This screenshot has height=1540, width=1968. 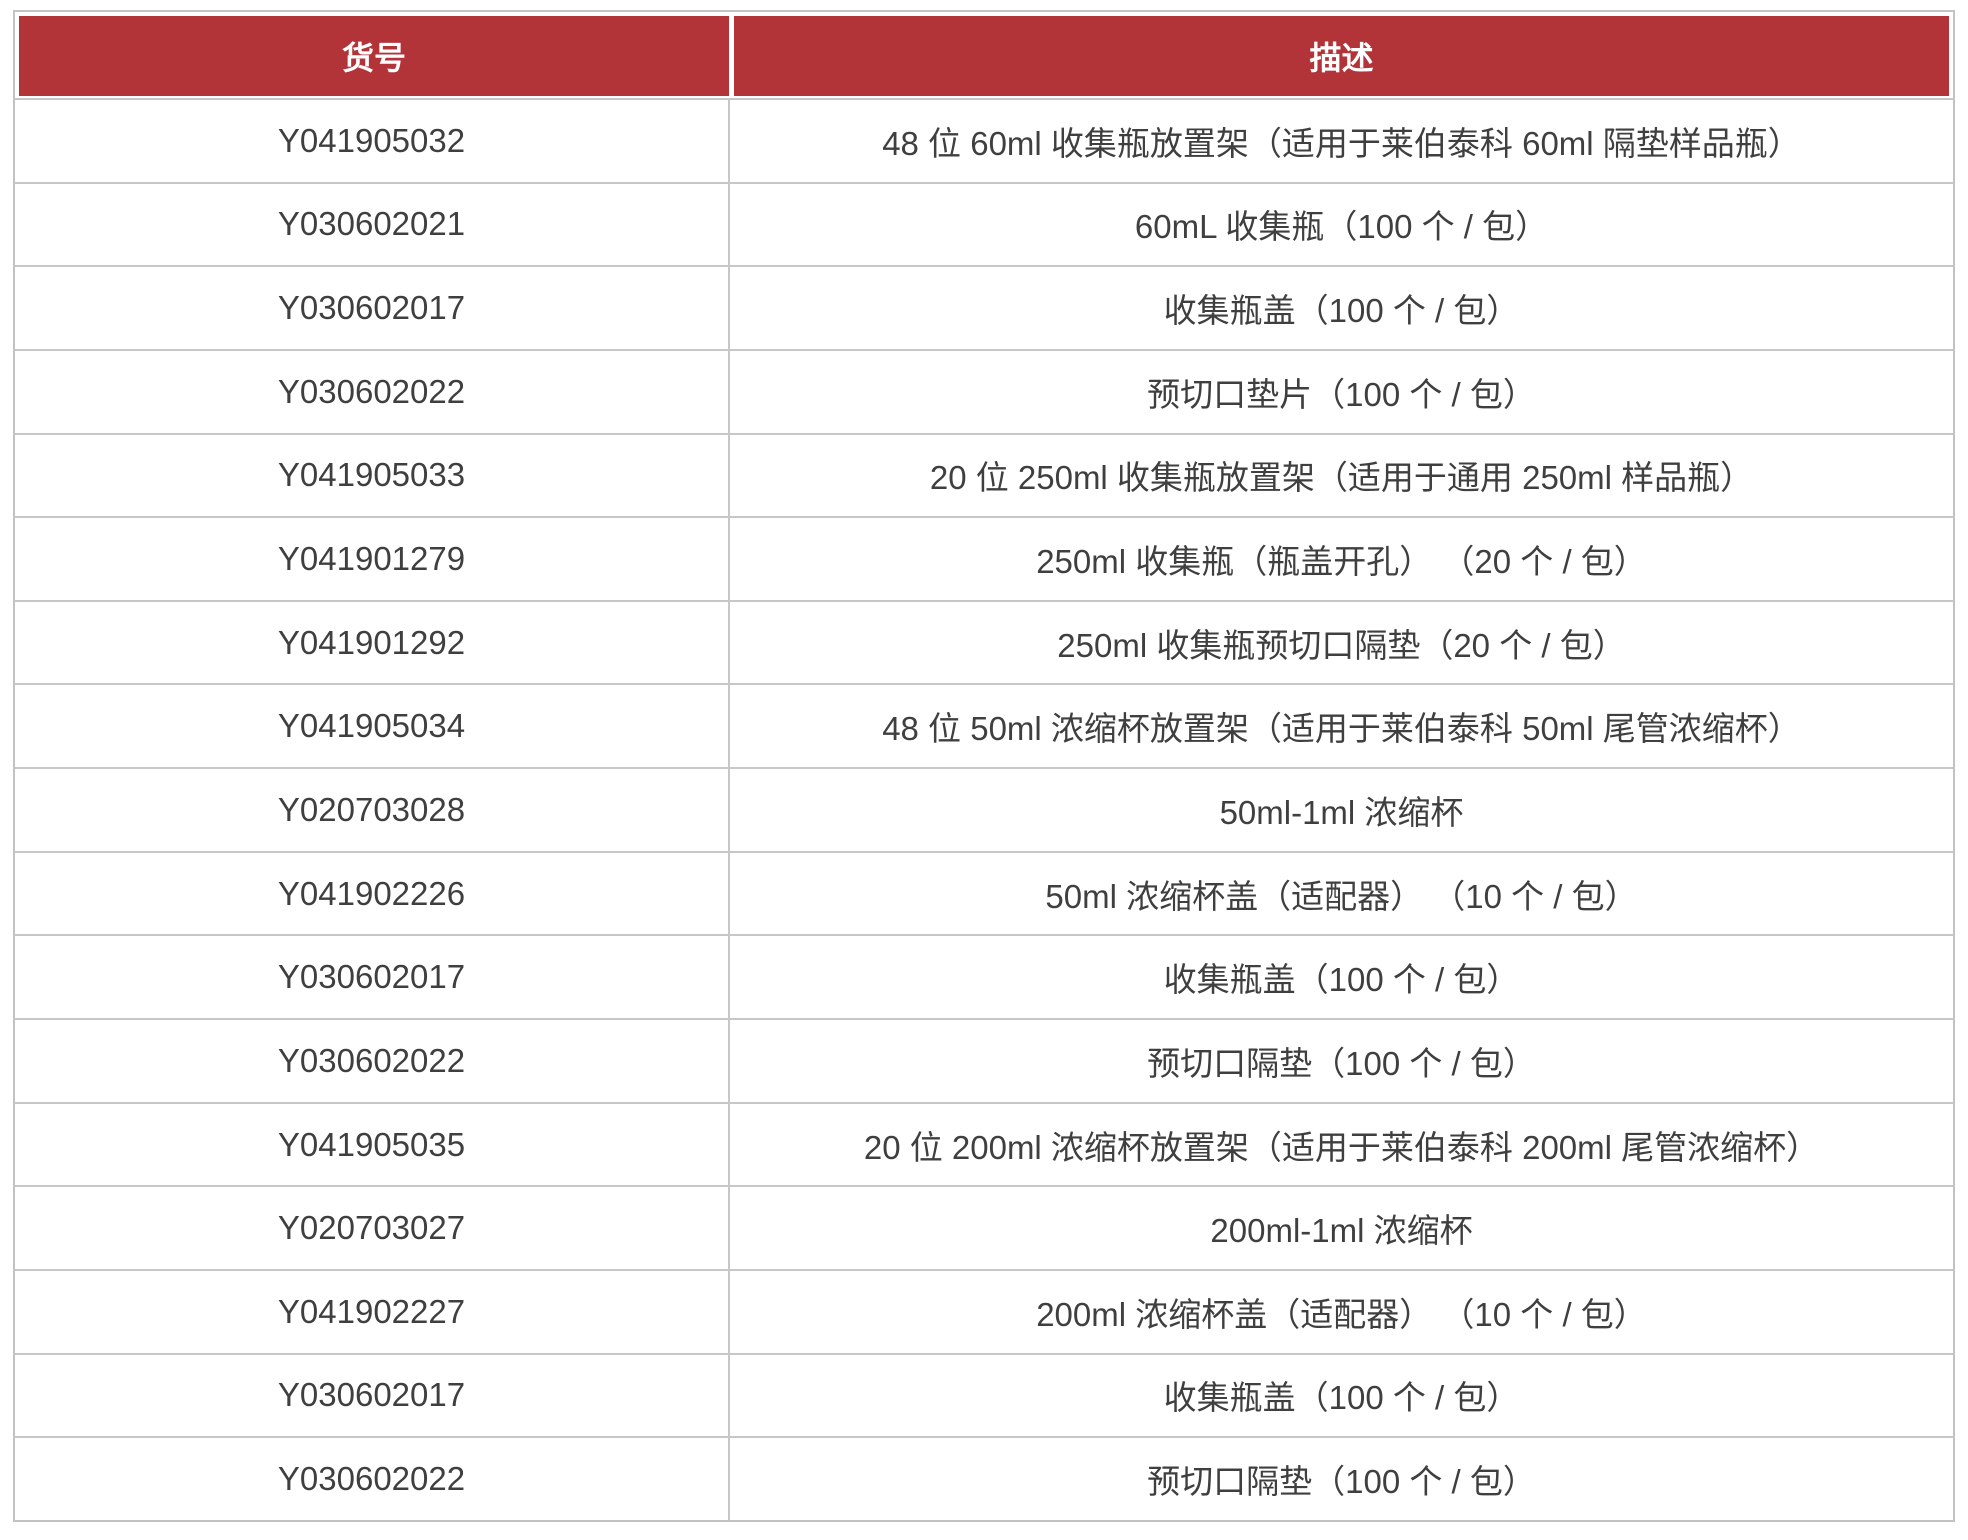 I want to click on table-header-row: 货号 描述, so click(x=984, y=56).